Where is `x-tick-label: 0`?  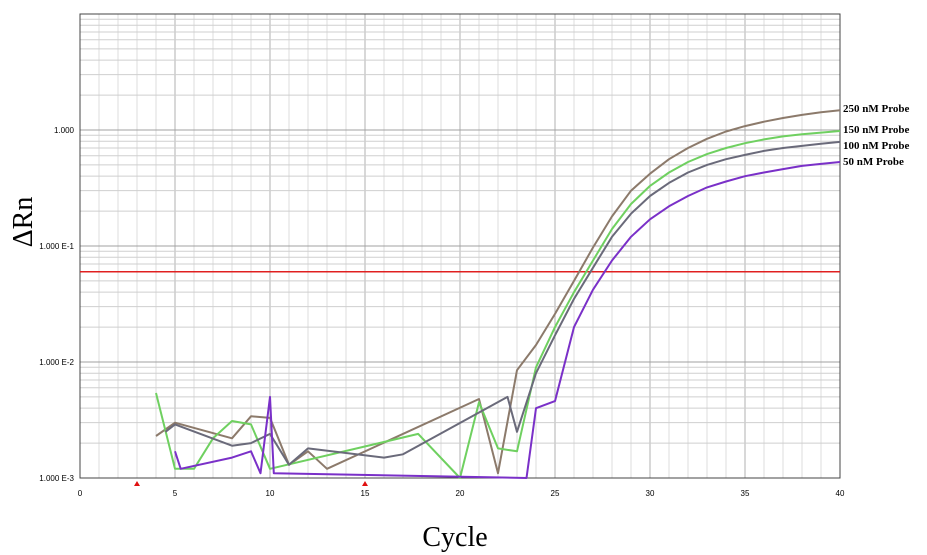 x-tick-label: 0 is located at coordinates (80, 493).